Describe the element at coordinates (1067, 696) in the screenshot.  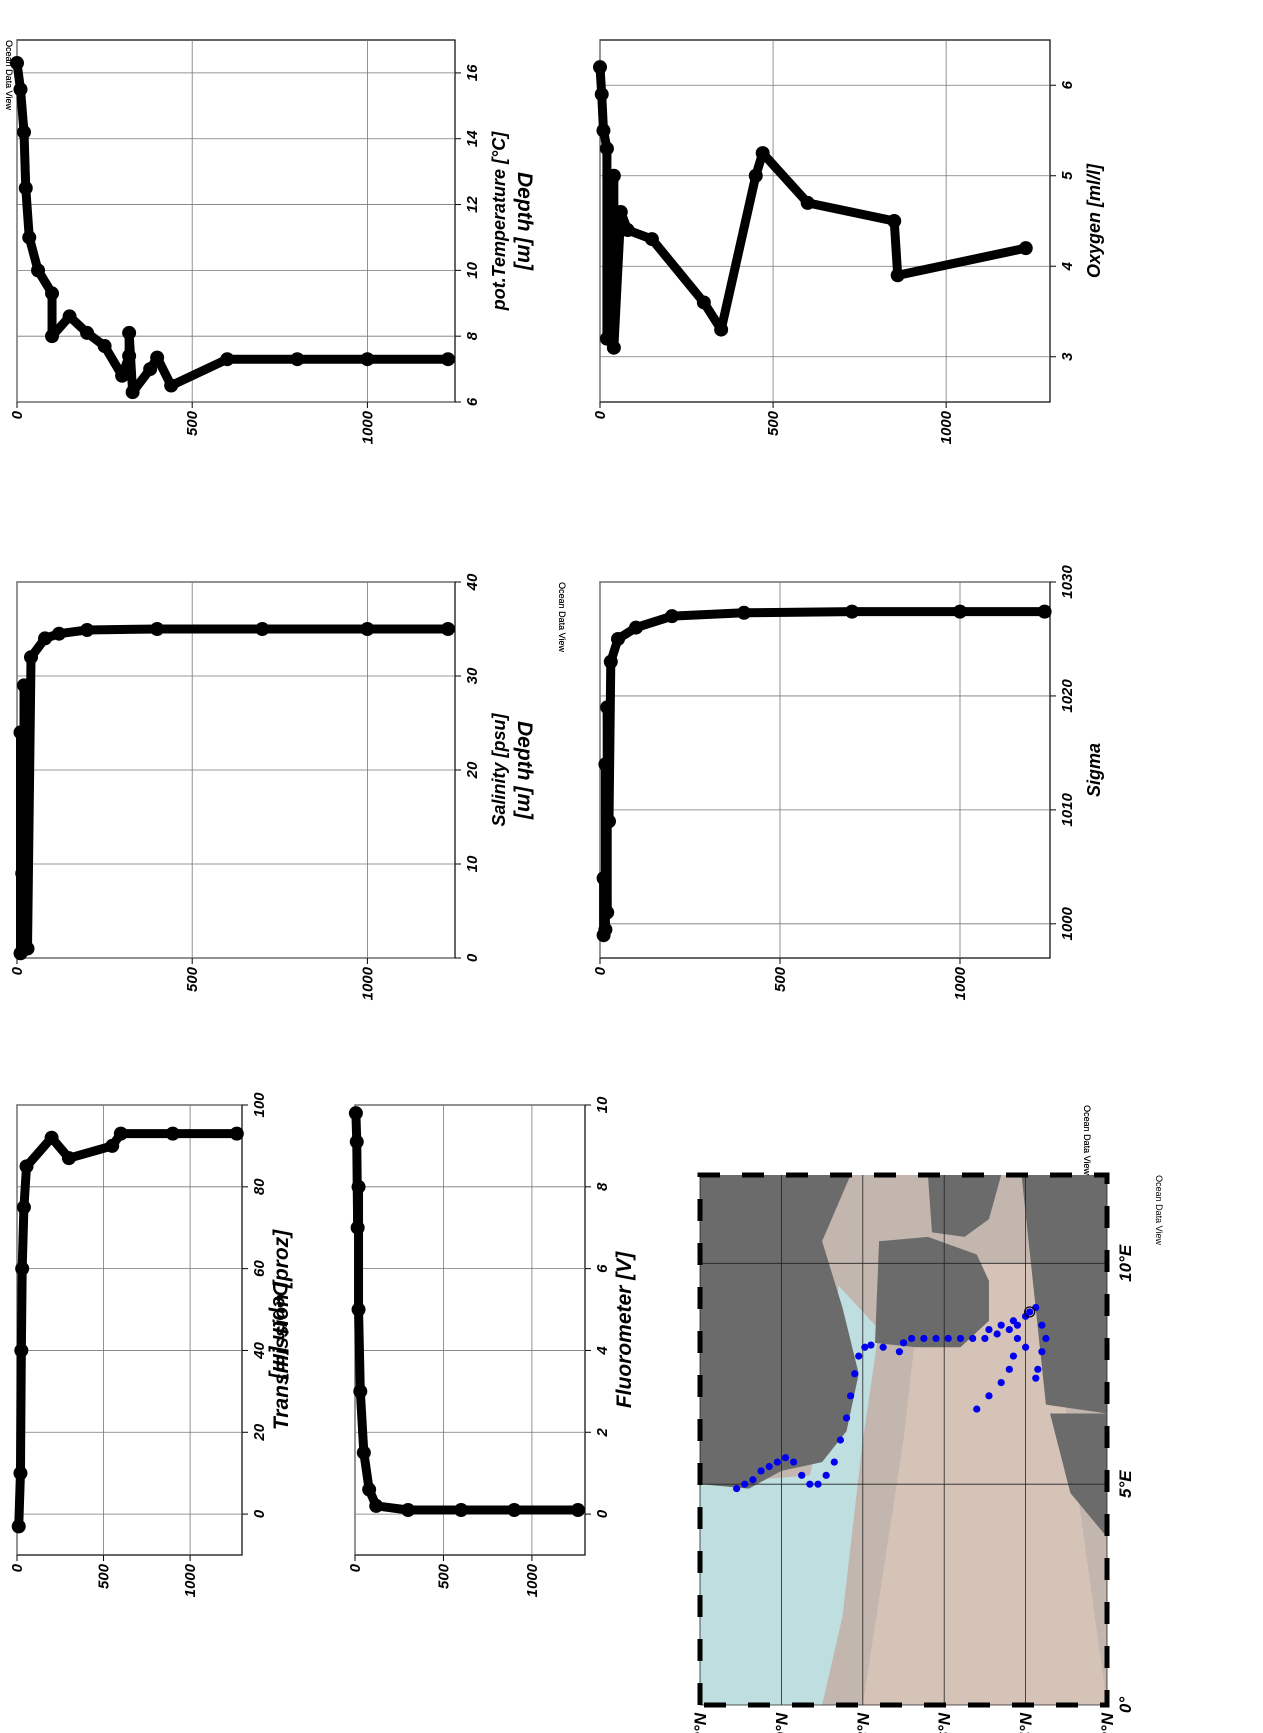
I see `x-tick-label: 1020` at that location.